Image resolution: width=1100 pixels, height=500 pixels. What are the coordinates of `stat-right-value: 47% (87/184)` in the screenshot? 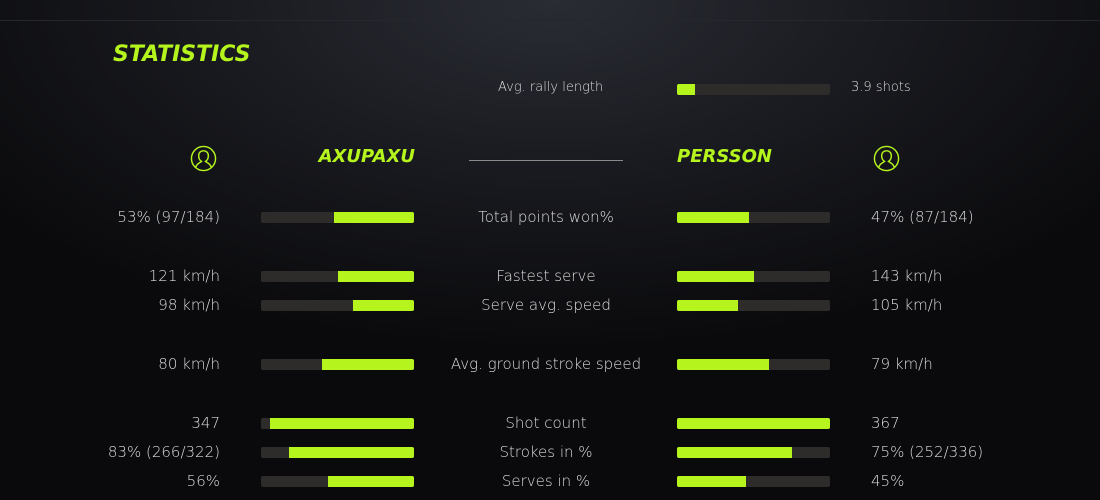 It's located at (922, 217).